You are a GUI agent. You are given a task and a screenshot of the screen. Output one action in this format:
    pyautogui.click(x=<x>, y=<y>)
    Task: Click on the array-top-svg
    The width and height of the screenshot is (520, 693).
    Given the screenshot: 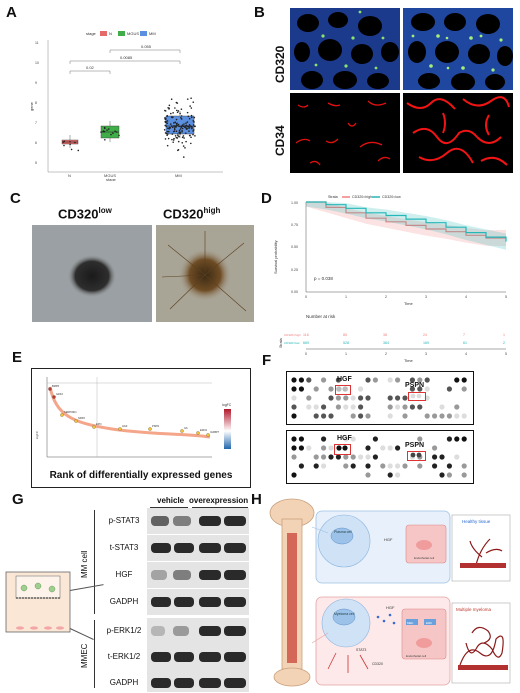 What is the action you would take?
    pyautogui.click(x=379, y=398)
    